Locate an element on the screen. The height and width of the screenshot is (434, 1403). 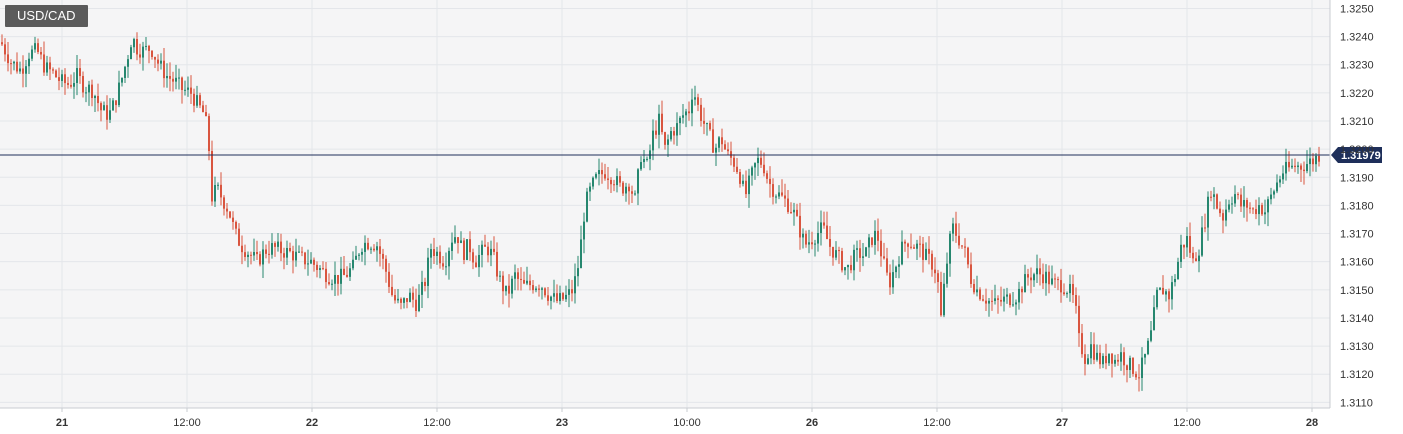
x-tick-label: 27 is located at coordinates (1062, 423).